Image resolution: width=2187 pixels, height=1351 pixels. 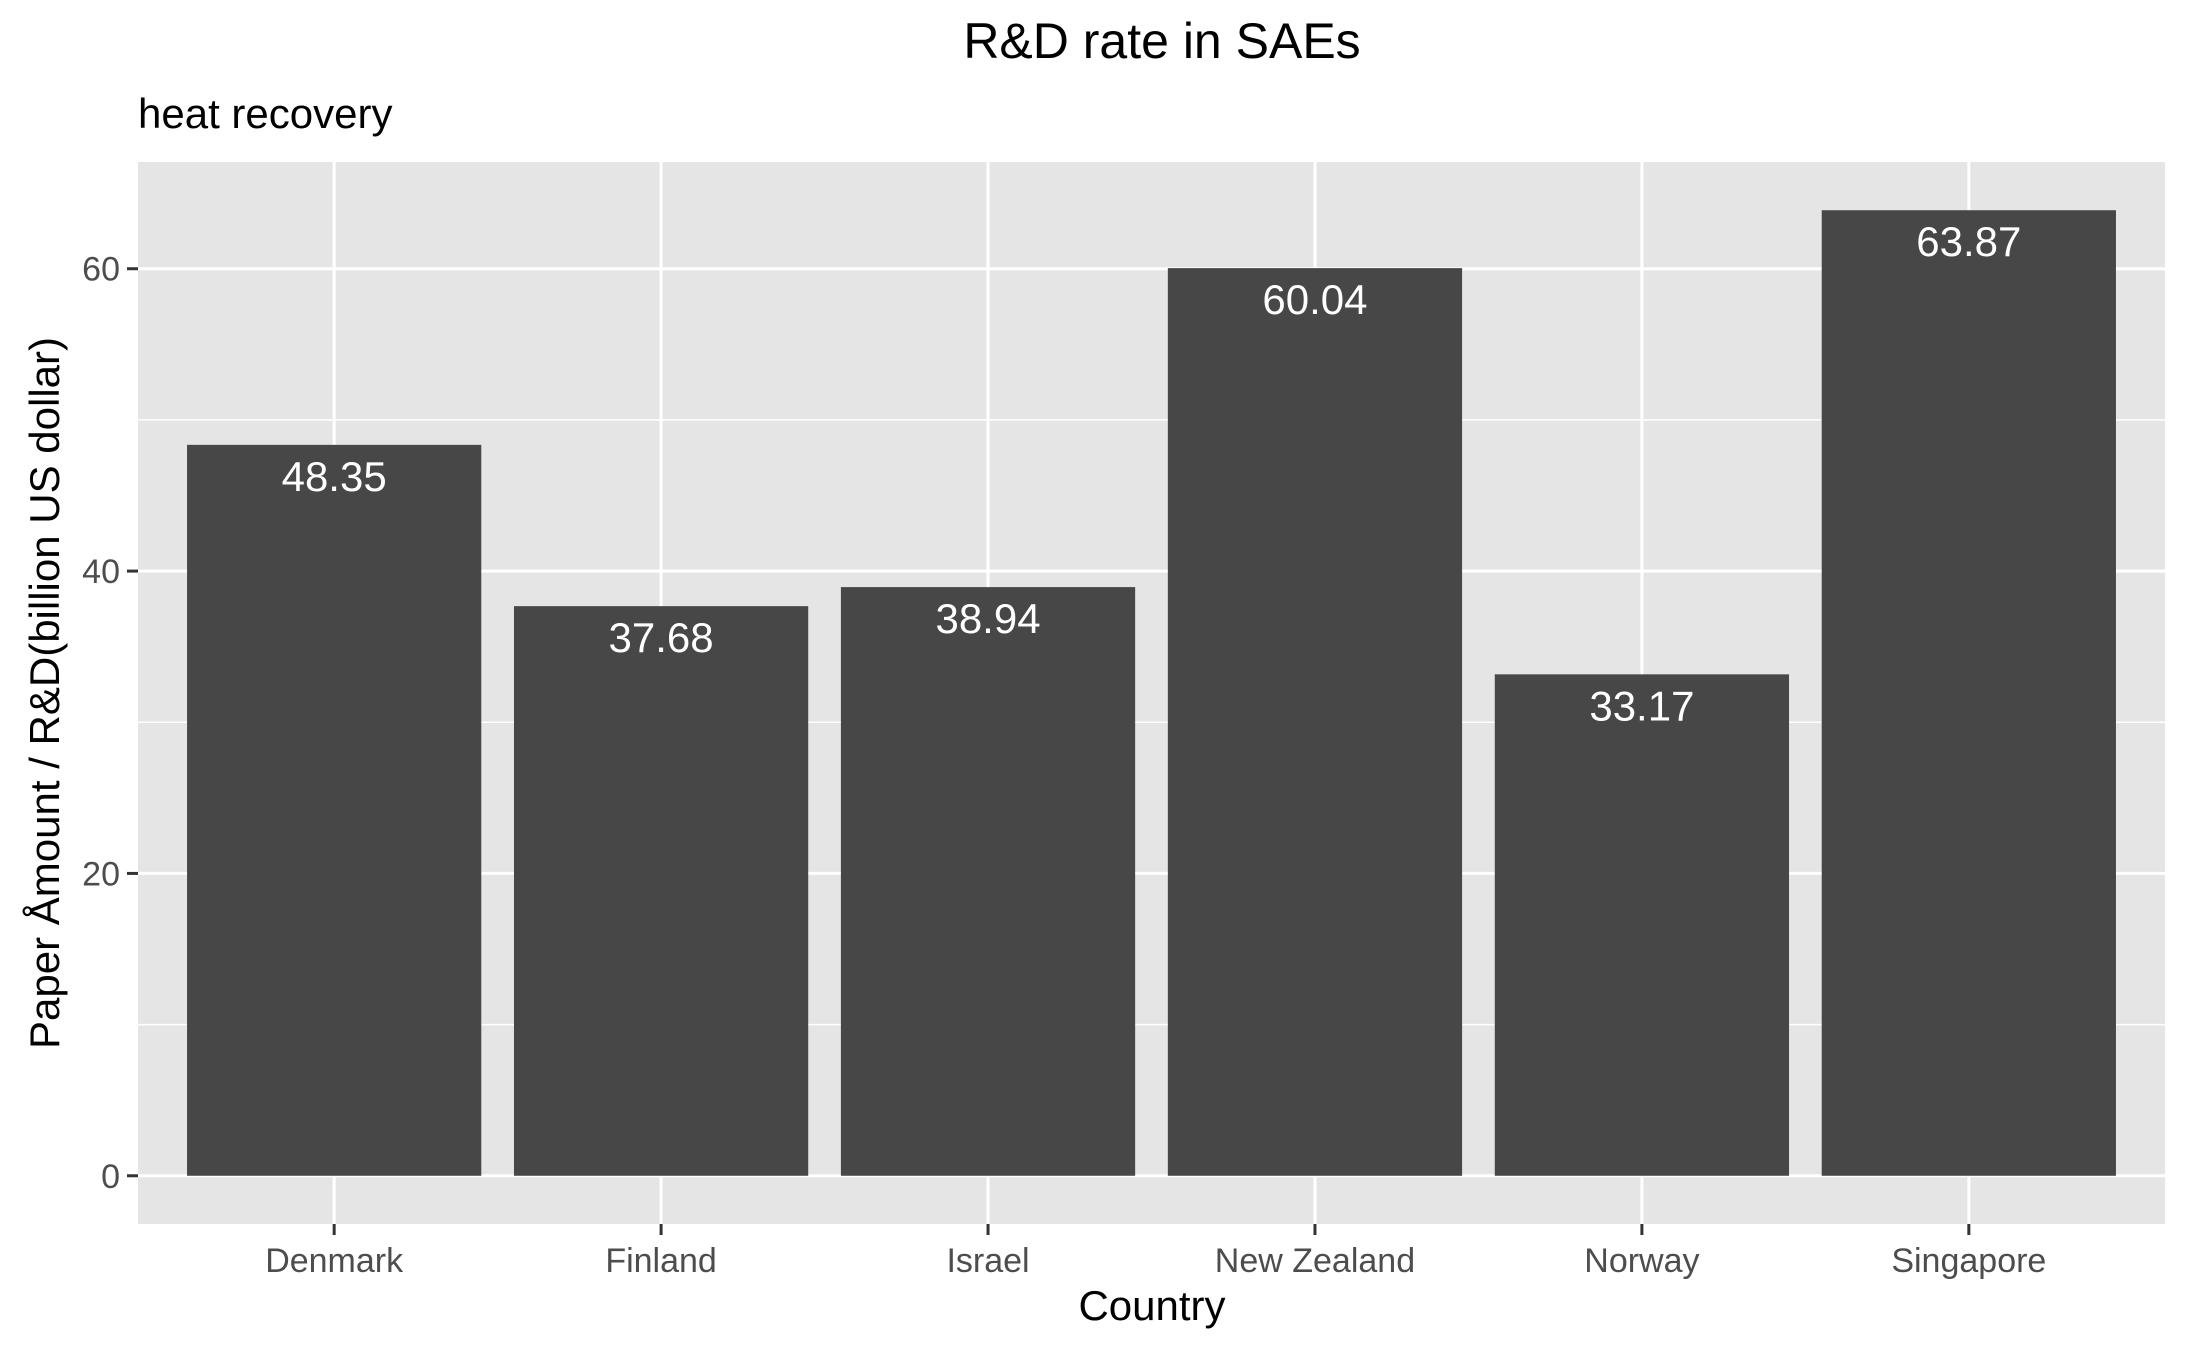 What do you see at coordinates (1642, 925) in the screenshot?
I see `bar-norway` at bounding box center [1642, 925].